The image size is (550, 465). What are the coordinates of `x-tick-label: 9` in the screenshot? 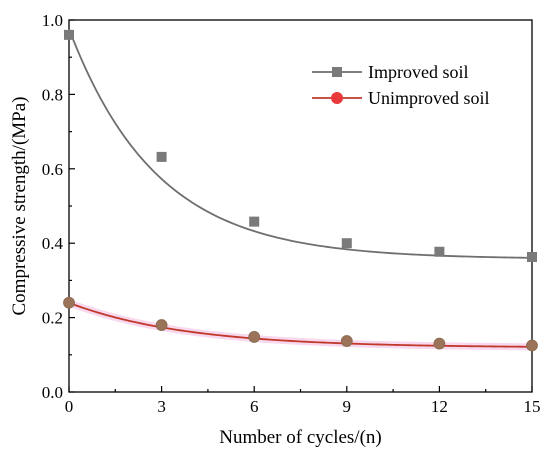 It's located at (347, 406).